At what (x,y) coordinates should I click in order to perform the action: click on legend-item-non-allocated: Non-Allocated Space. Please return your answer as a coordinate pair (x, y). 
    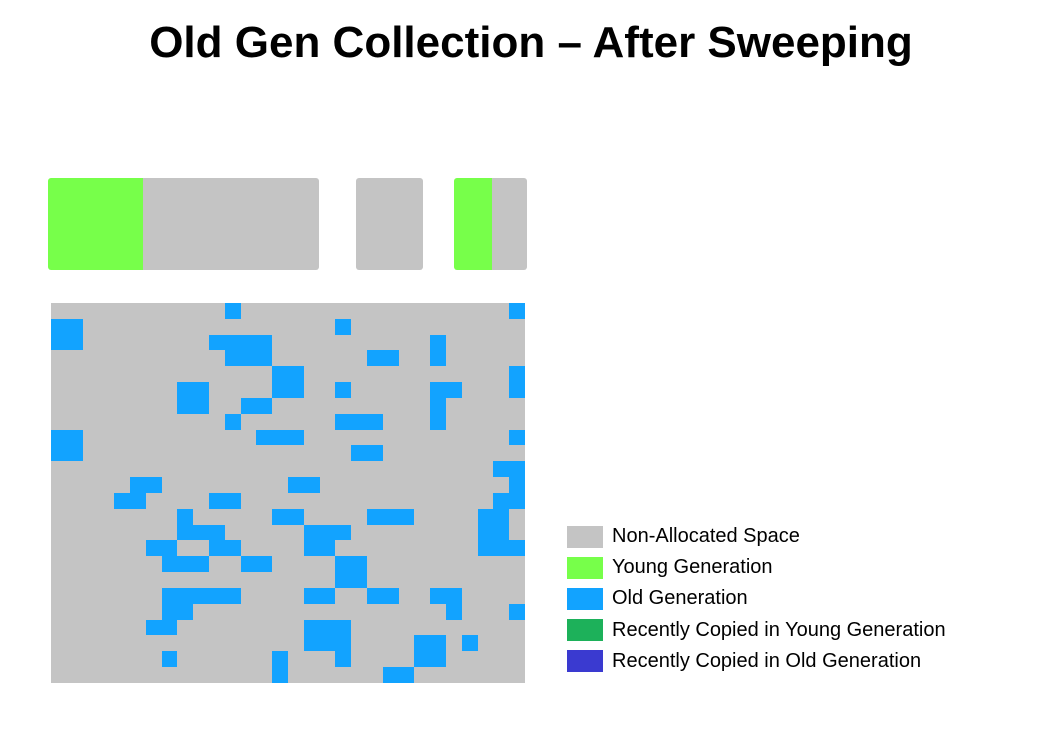
    Looking at the image, I should click on (756, 536).